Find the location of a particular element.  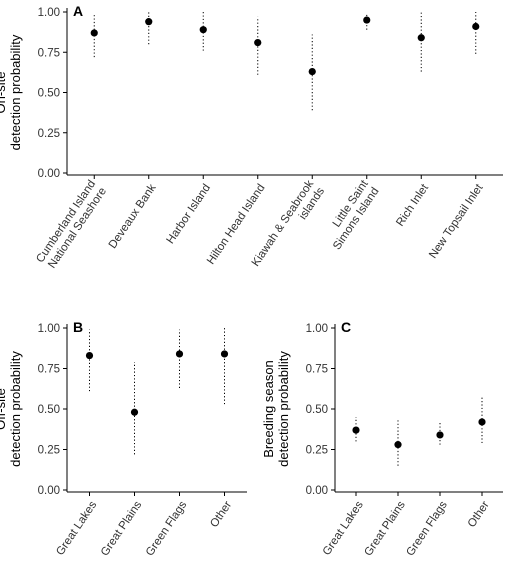

y-axis-title: Breeding seasondetection probability is located at coordinates (276, 409).